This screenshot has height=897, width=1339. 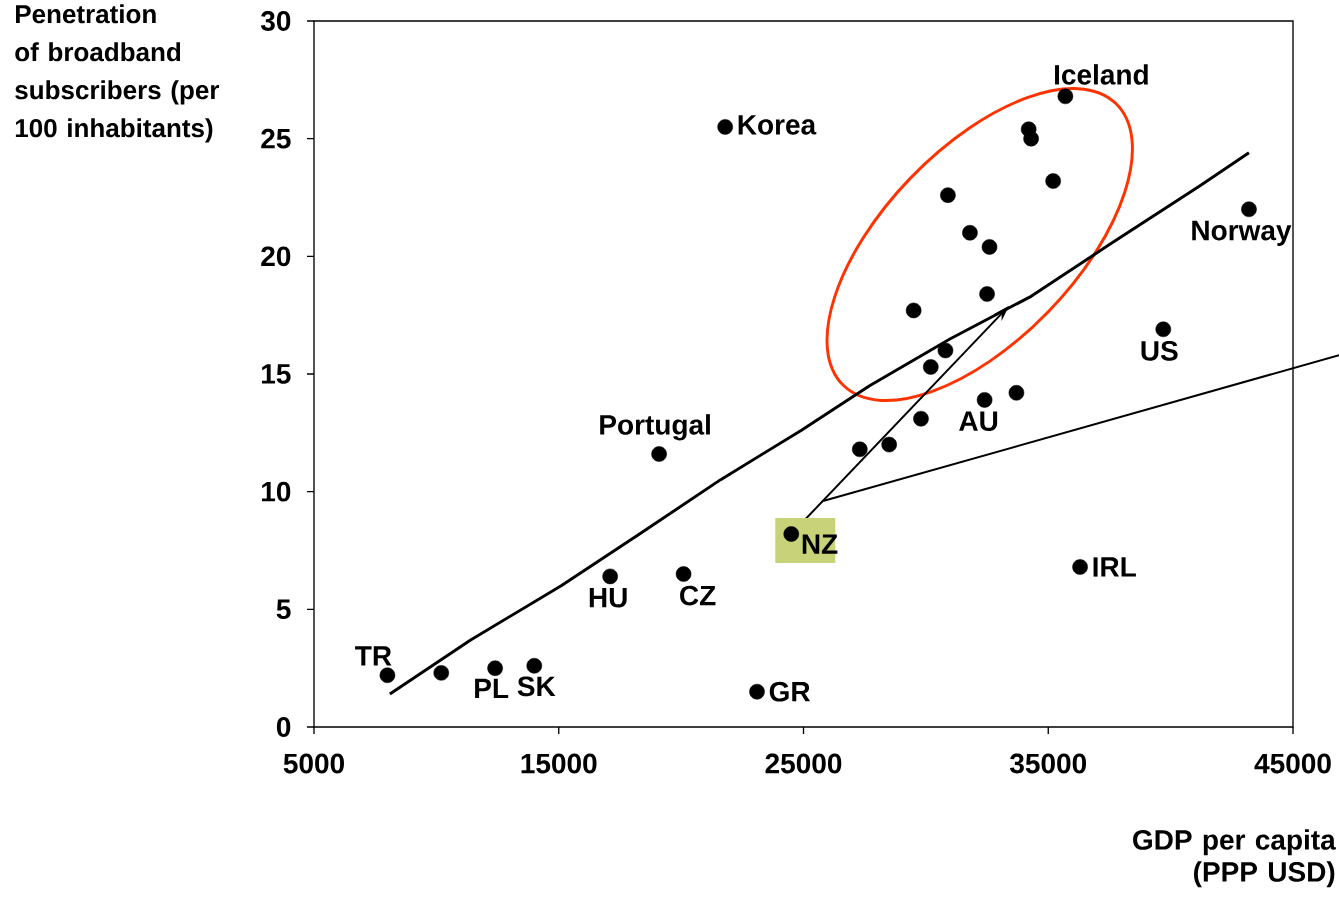 I want to click on y-tick-label: 30, so click(x=275, y=21).